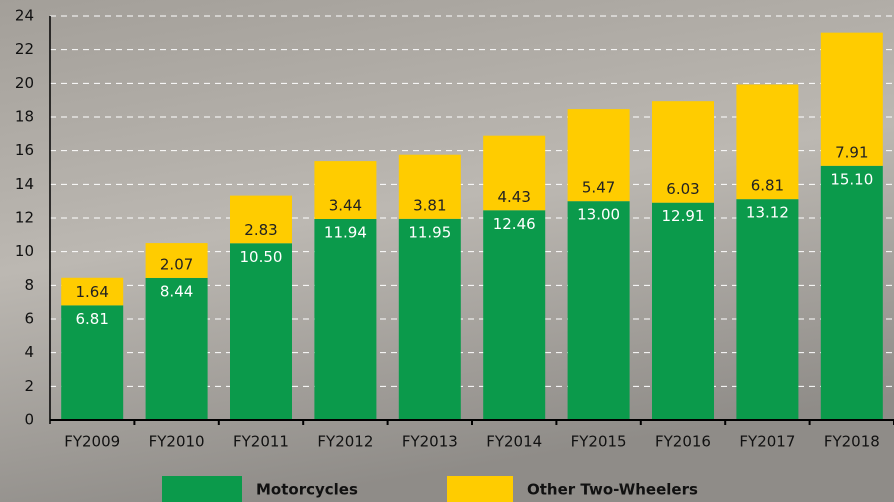 The width and height of the screenshot is (894, 502). I want to click on y-tick-label: 24, so click(24, 16).